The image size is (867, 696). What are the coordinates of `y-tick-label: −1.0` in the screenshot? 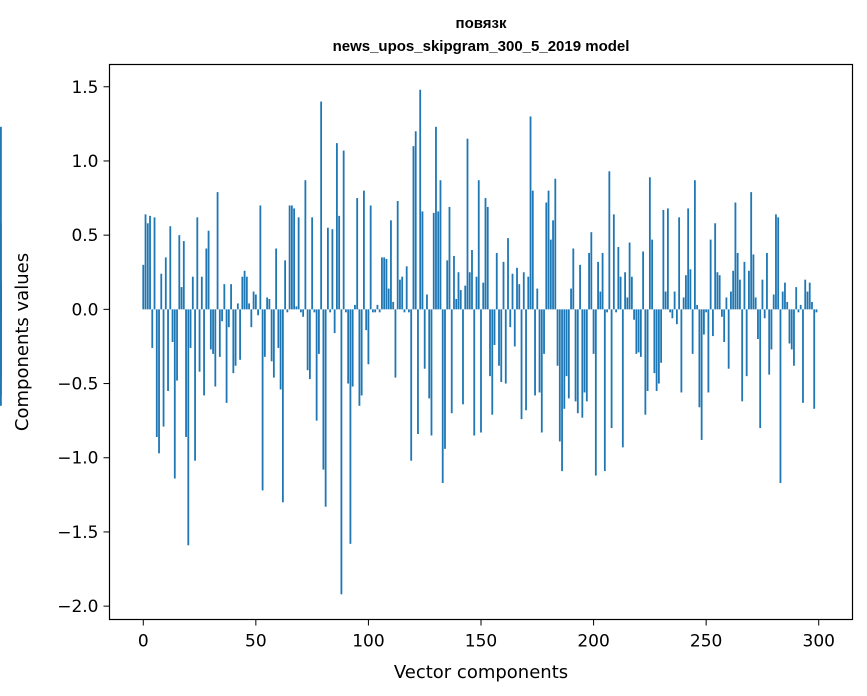 It's located at (77, 459).